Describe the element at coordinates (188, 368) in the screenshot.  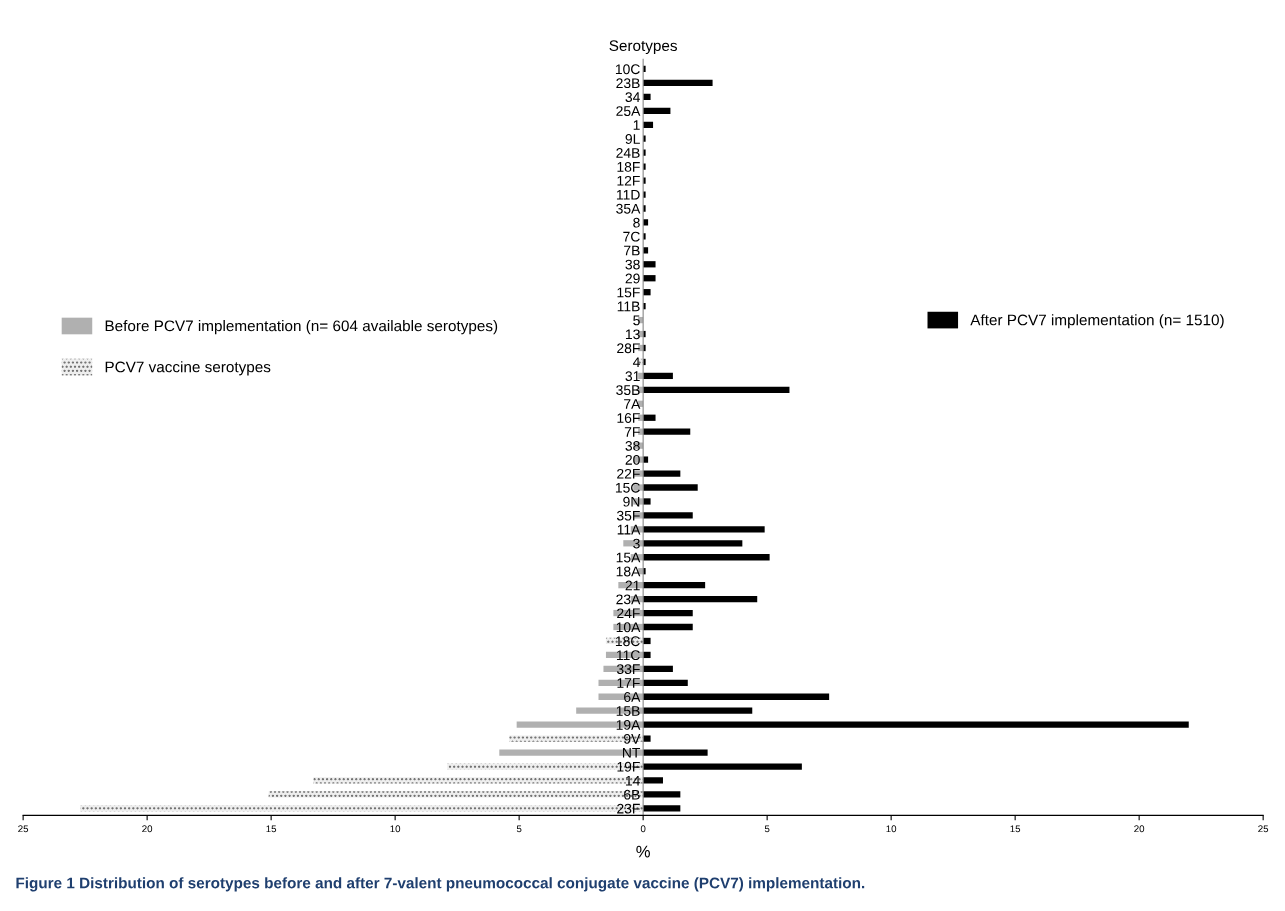
I see `legend-label: PCV7 vaccine serotypes` at that location.